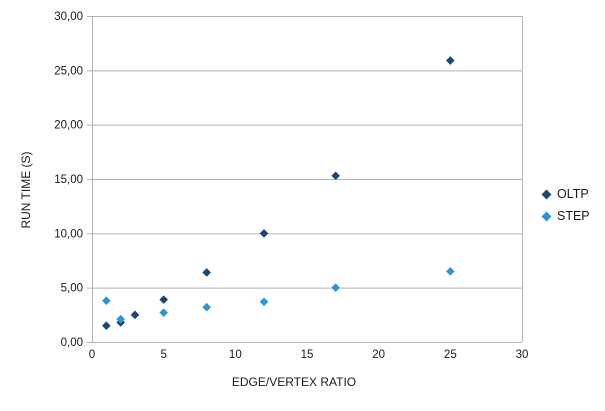 The height and width of the screenshot is (411, 605). I want to click on legend-item-step: STEP, so click(565, 216).